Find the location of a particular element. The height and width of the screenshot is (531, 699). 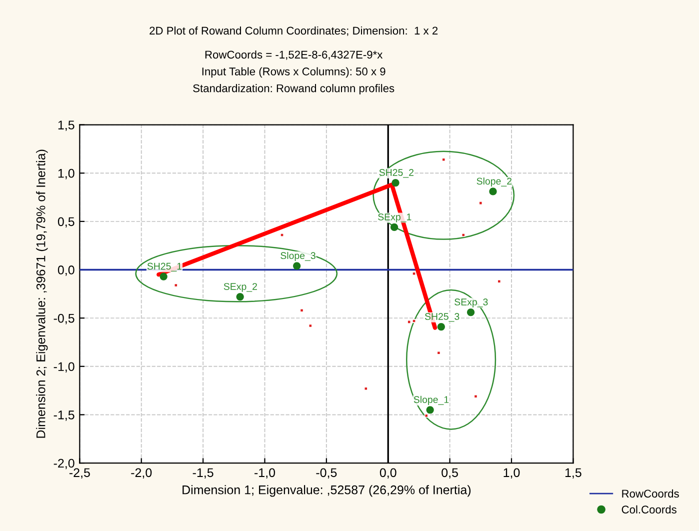

y-tick-label: 0,0 is located at coordinates (66, 271).